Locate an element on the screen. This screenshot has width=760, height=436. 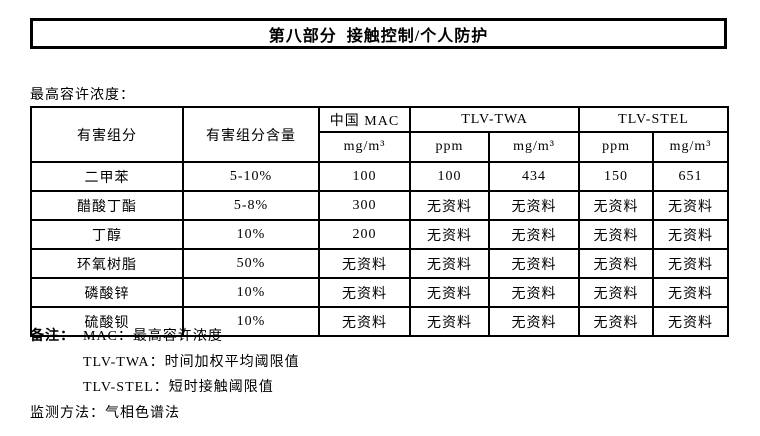
cell-mac: 200 is located at coordinates (364, 234).